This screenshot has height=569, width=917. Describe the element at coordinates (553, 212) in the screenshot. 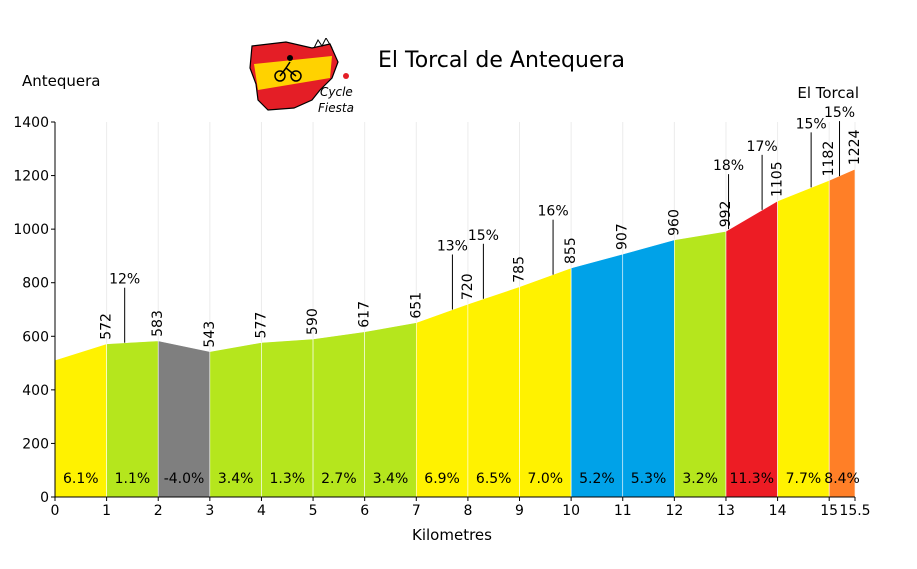

I see `max-gradient-label: 16%` at that location.